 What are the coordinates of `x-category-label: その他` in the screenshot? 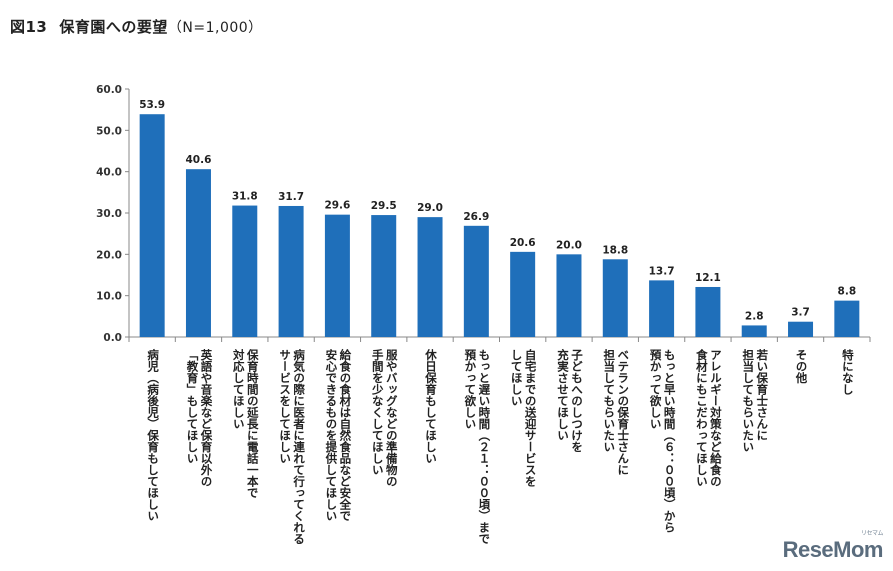 It's located at (802, 366).